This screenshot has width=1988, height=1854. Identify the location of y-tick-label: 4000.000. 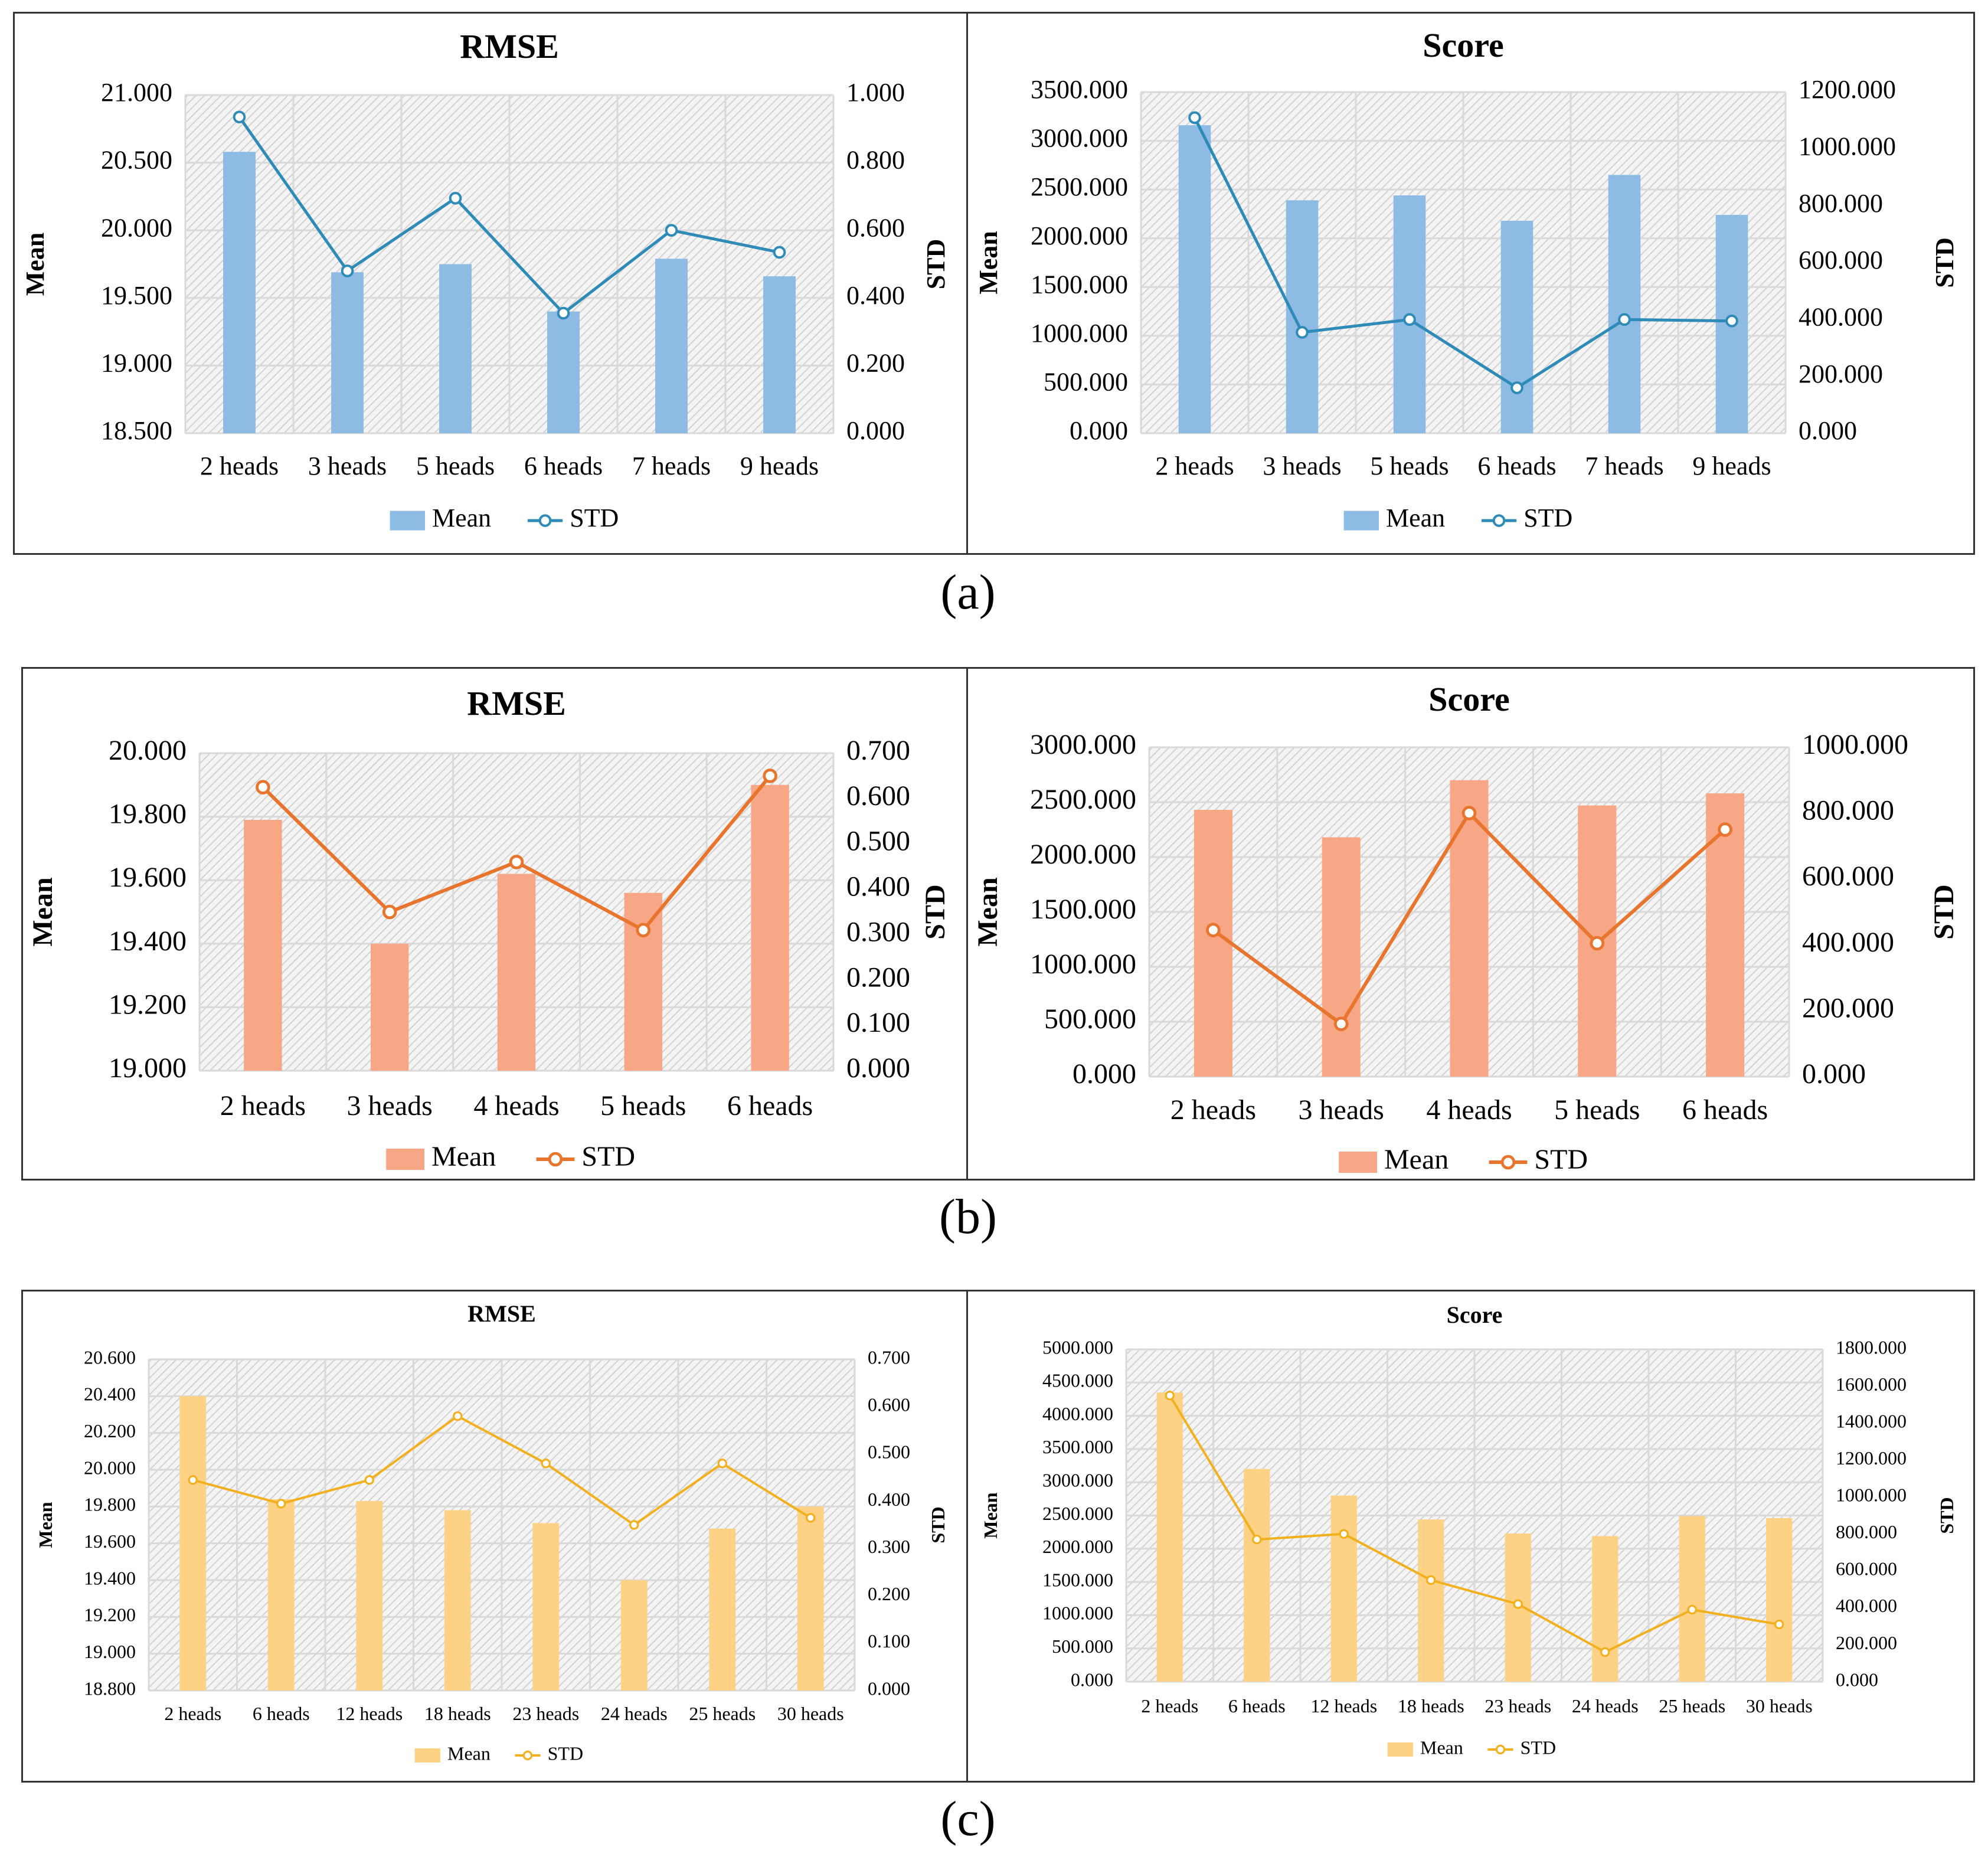
(1077, 1414).